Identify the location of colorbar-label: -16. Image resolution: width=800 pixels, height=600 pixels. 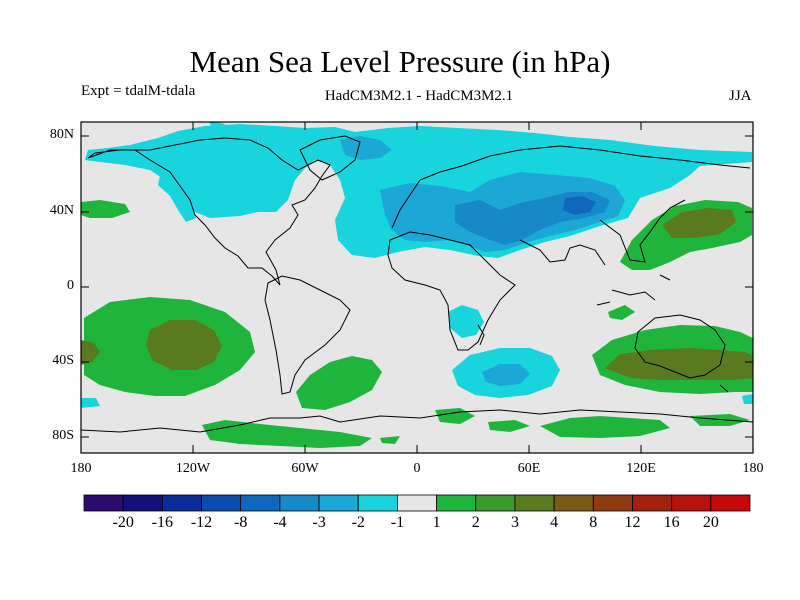
(162, 522).